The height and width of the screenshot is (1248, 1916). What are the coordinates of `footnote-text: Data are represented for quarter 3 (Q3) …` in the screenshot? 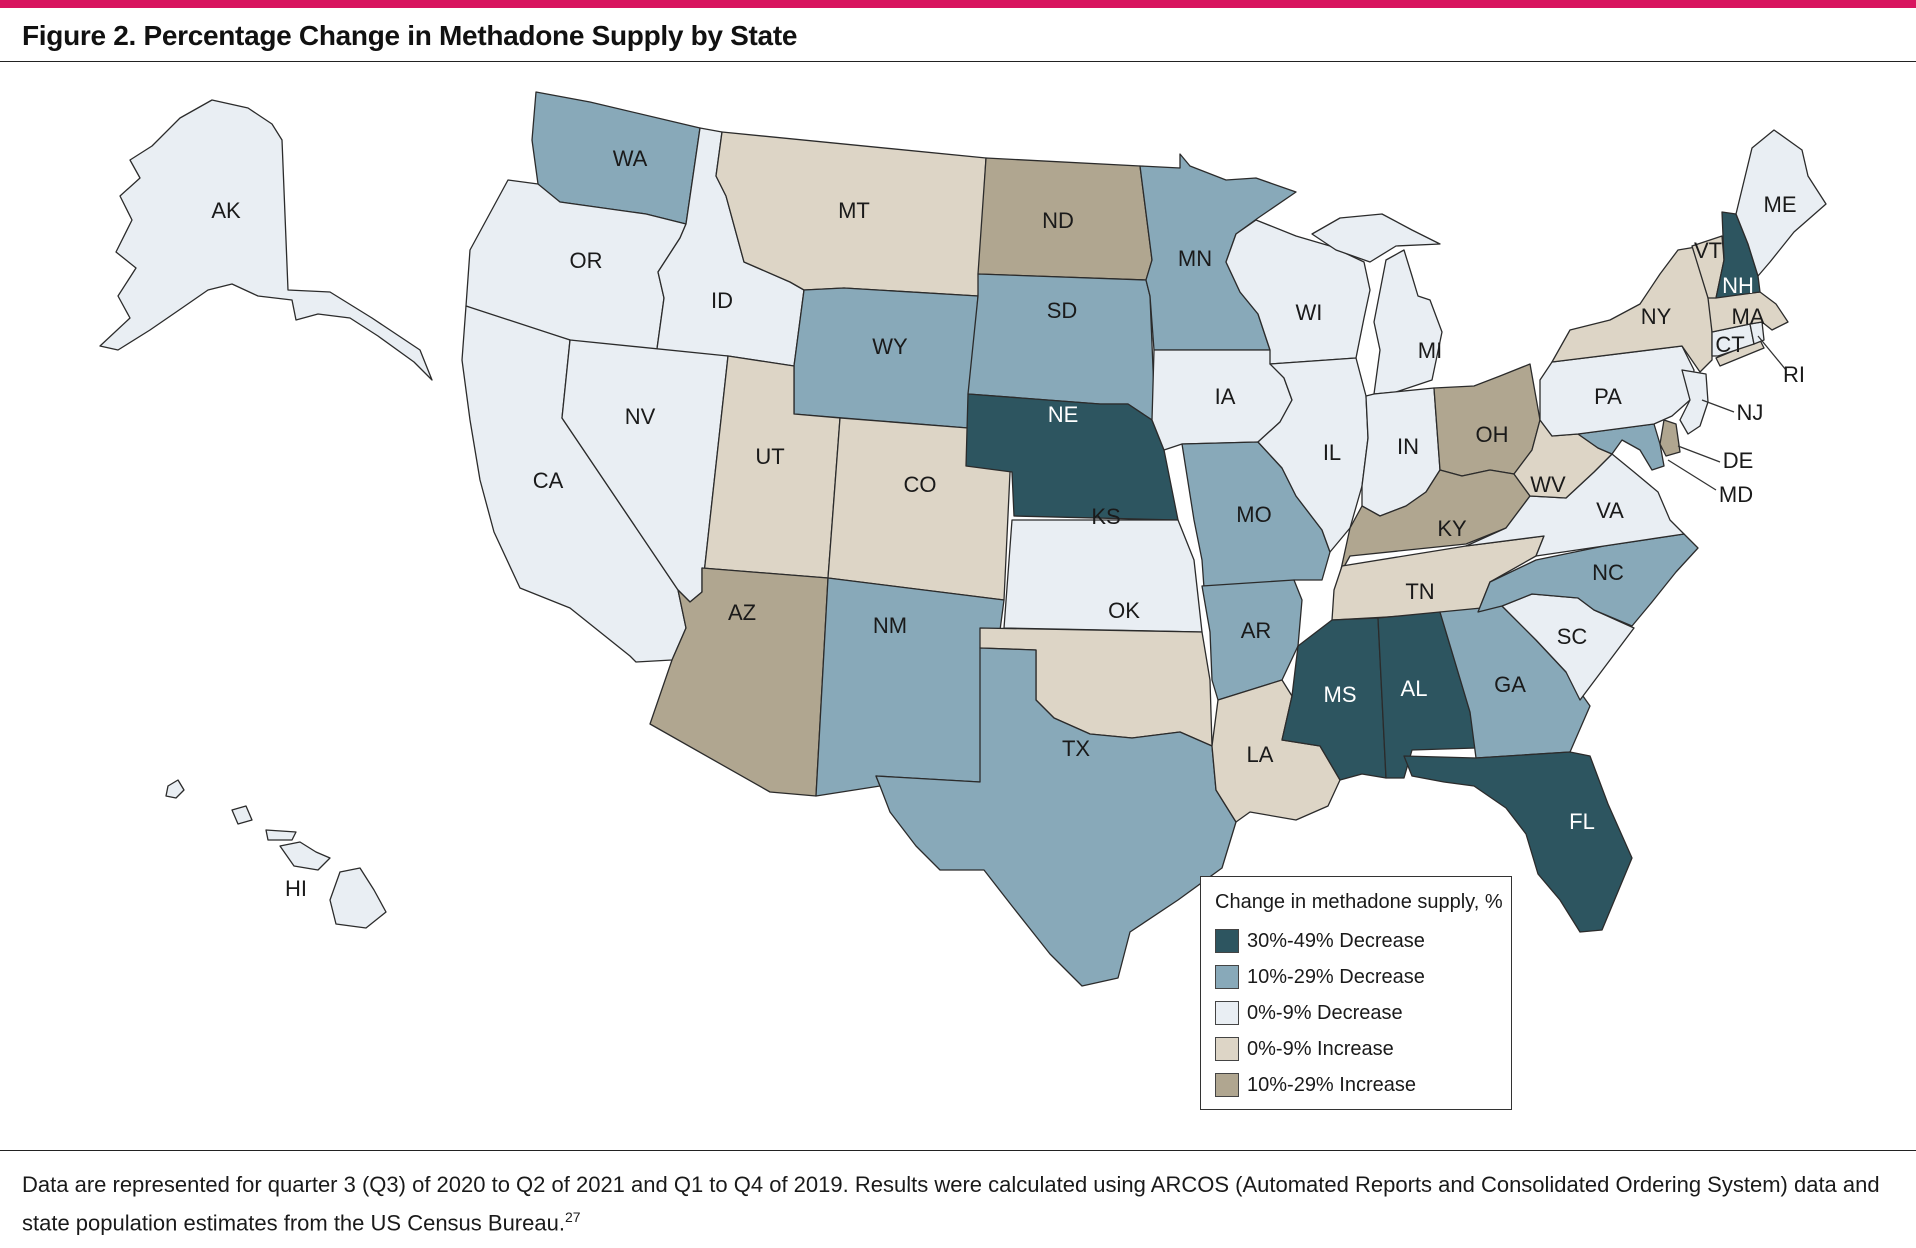 It's located at (951, 1204).